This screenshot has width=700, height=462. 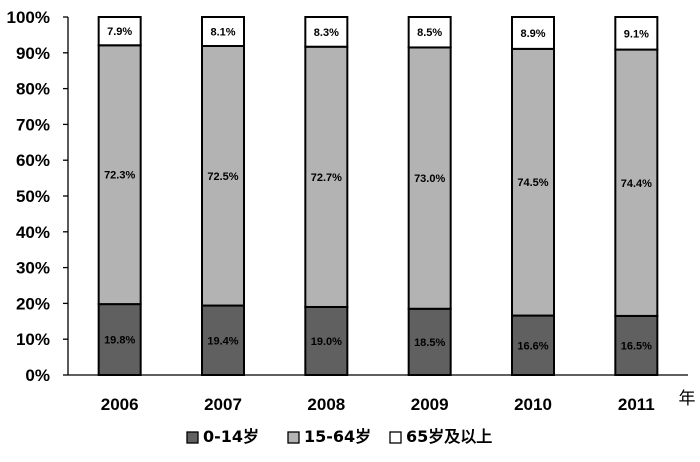 What do you see at coordinates (430, 404) in the screenshot?
I see `x-tick-label: 2009` at bounding box center [430, 404].